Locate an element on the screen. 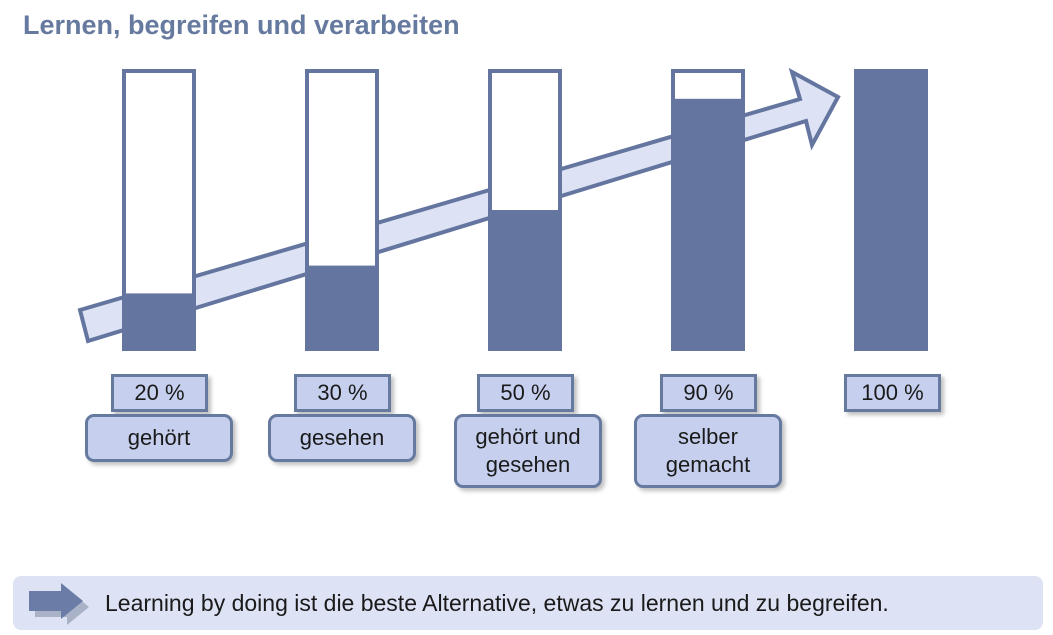  percent-box-5: 100 % is located at coordinates (892, 393).